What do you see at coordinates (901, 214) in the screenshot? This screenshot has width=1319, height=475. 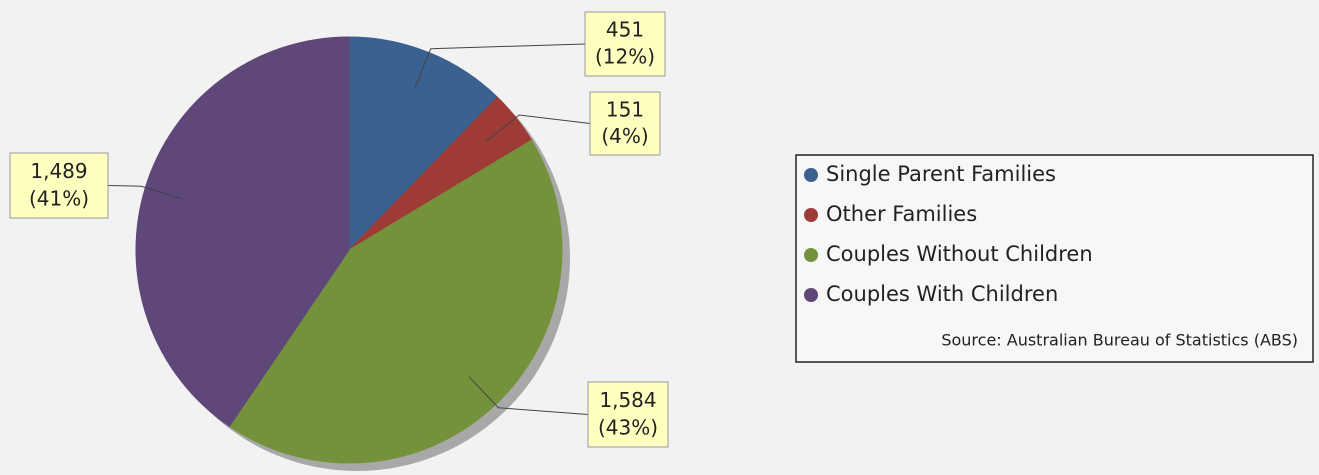 I see `legend-label: Other Families` at bounding box center [901, 214].